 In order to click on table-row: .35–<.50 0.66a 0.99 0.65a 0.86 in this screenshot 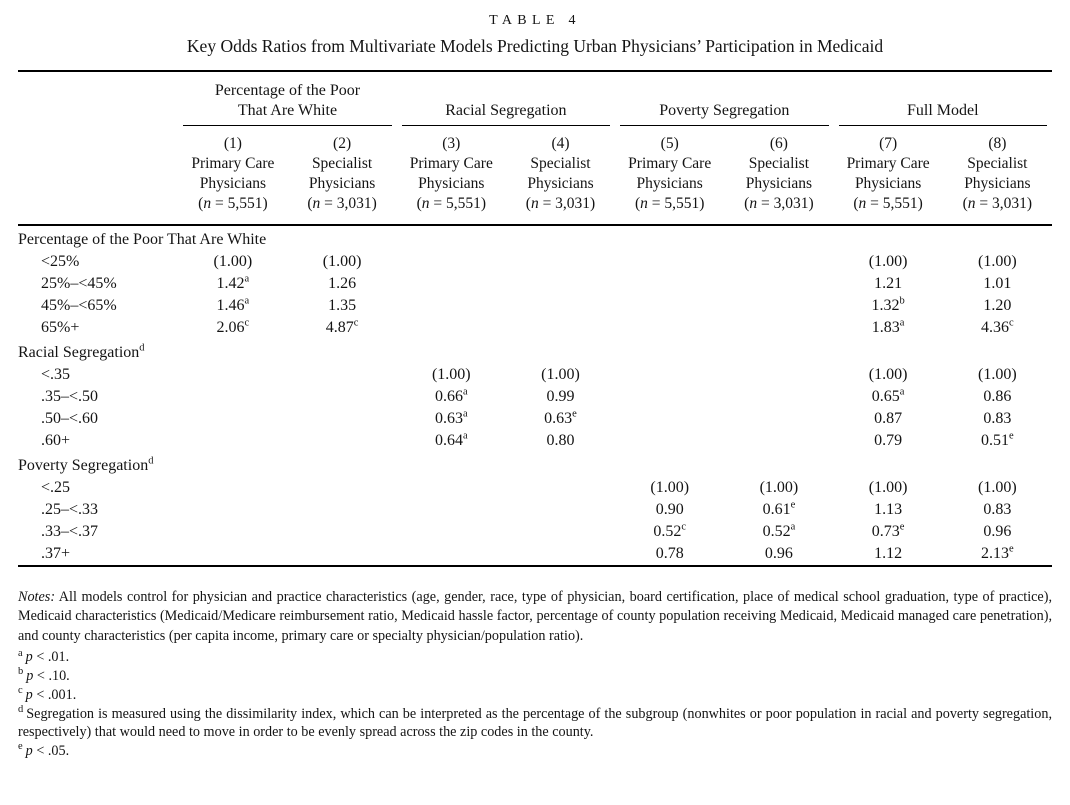, I will do `click(535, 397)`.